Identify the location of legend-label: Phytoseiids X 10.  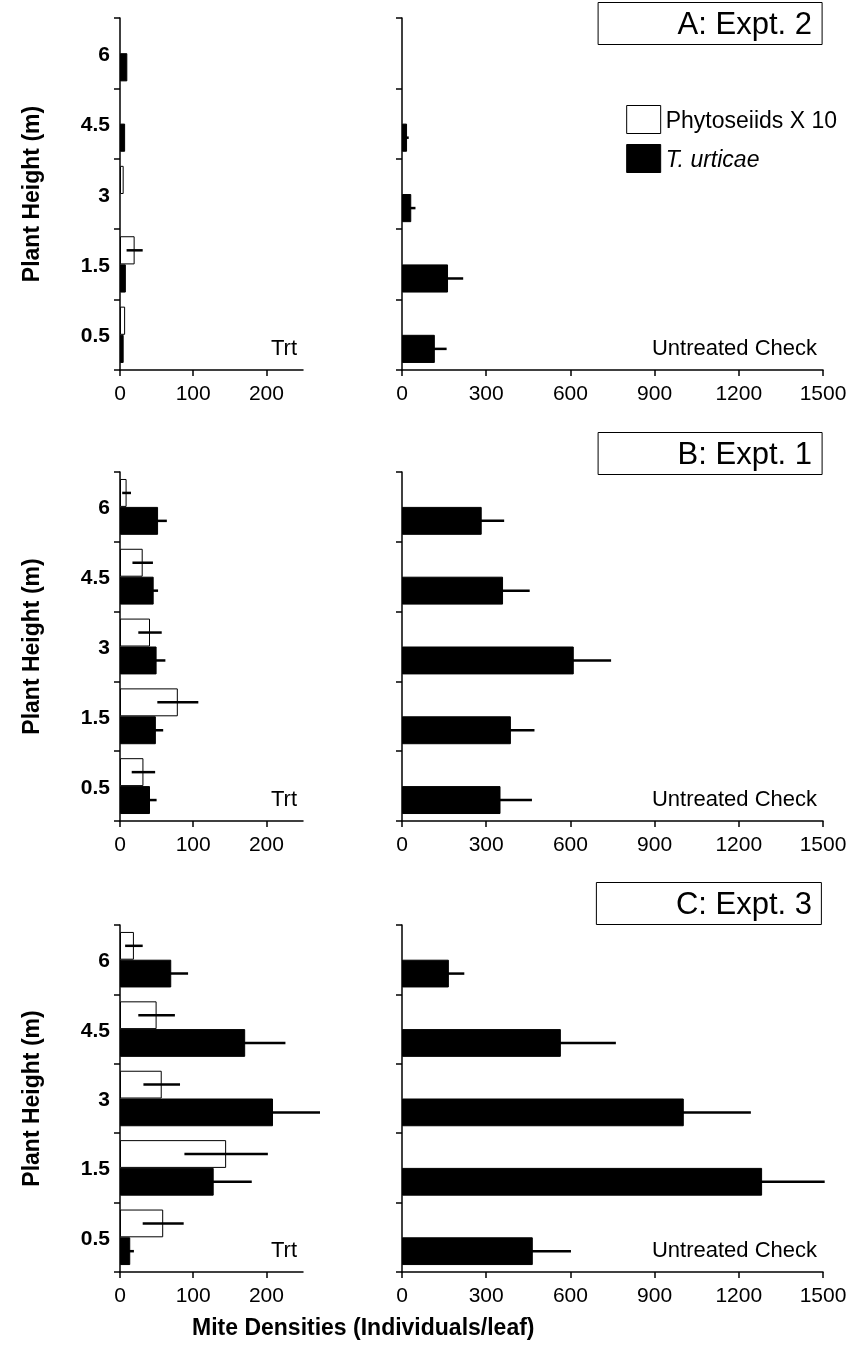
(751, 119).